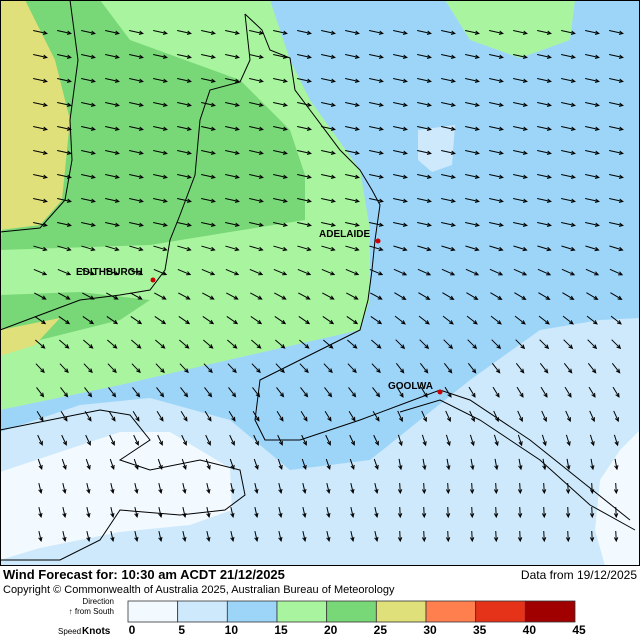 Image resolution: width=640 pixels, height=643 pixels. Describe the element at coordinates (517, 465) in the screenshot. I see `coastline` at that location.